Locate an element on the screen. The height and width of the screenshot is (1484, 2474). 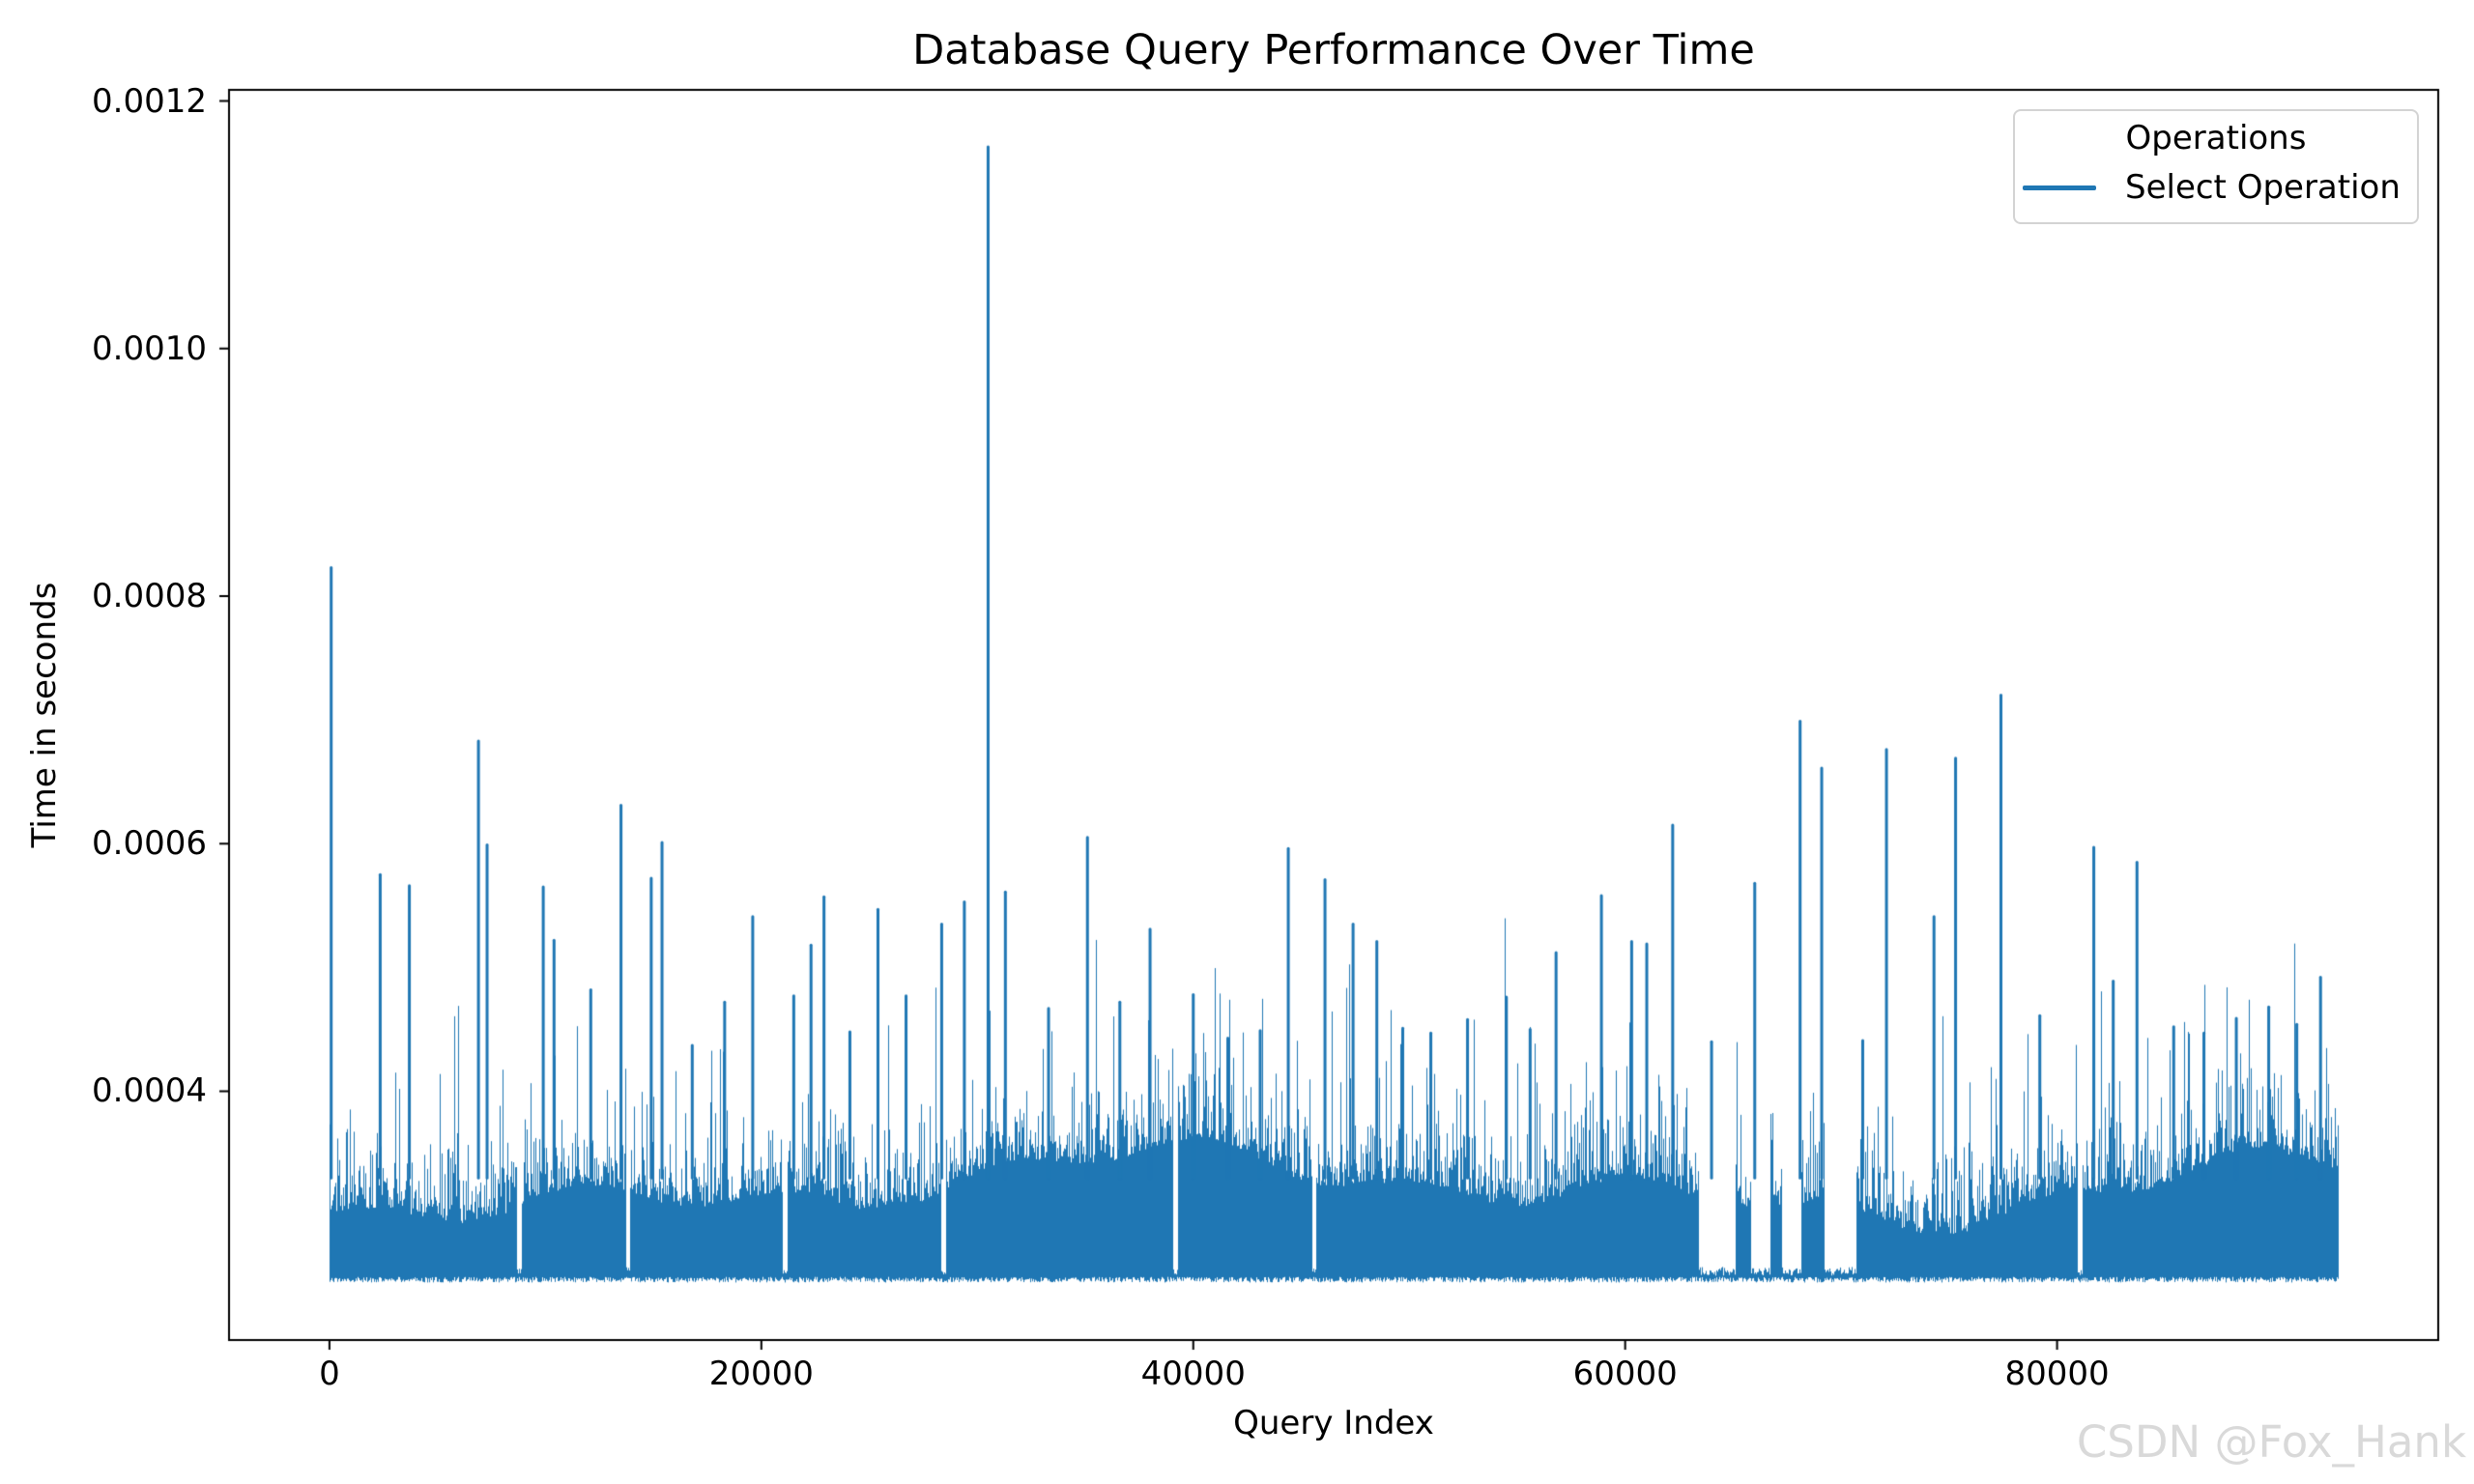
legend-line-swatch is located at coordinates (2059, 188).